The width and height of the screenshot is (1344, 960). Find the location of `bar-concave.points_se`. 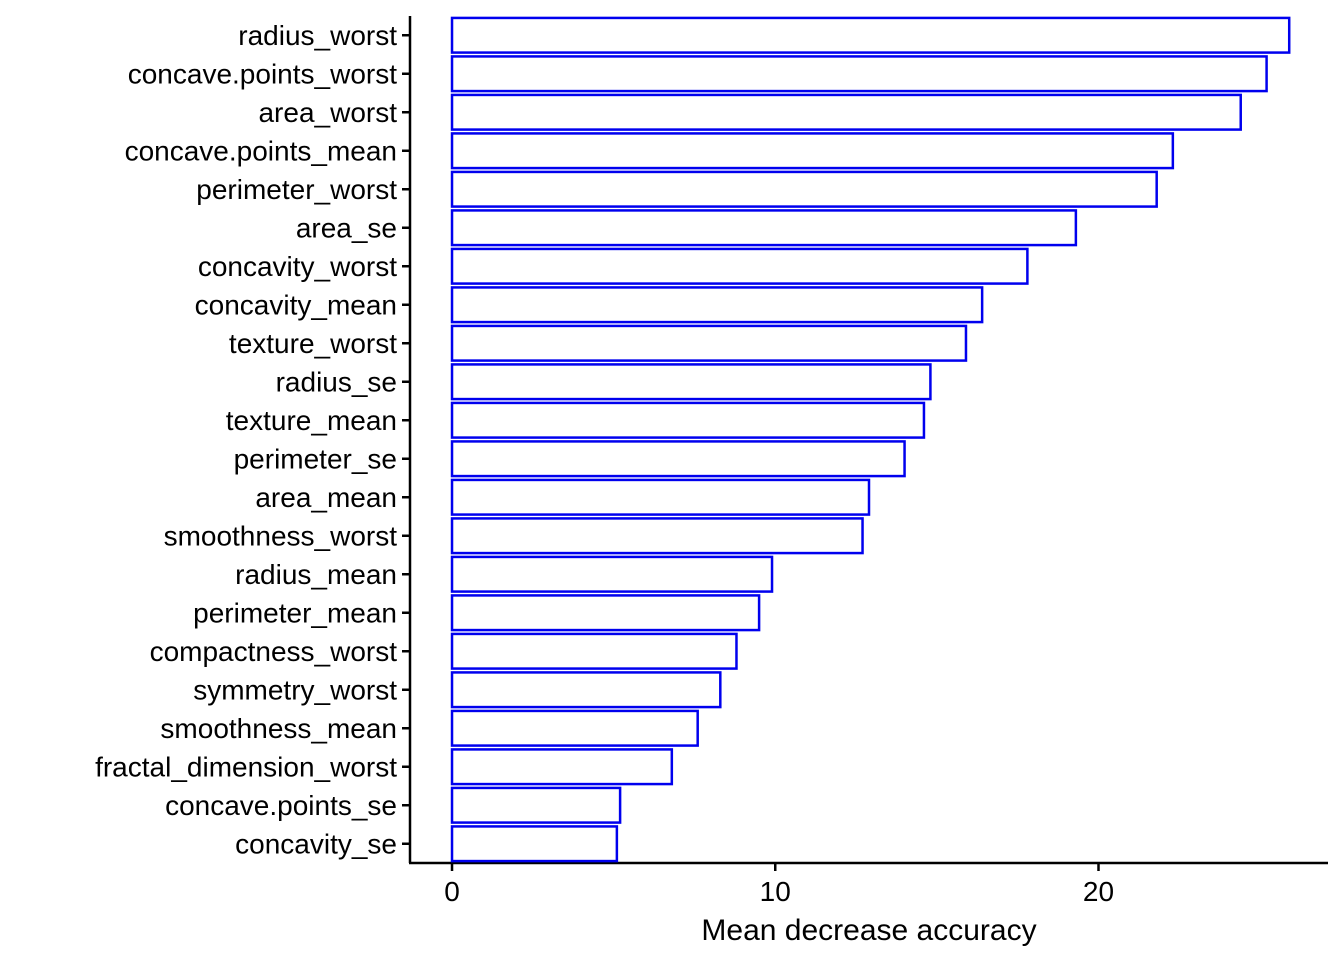

bar-concave.points_se is located at coordinates (536, 805).